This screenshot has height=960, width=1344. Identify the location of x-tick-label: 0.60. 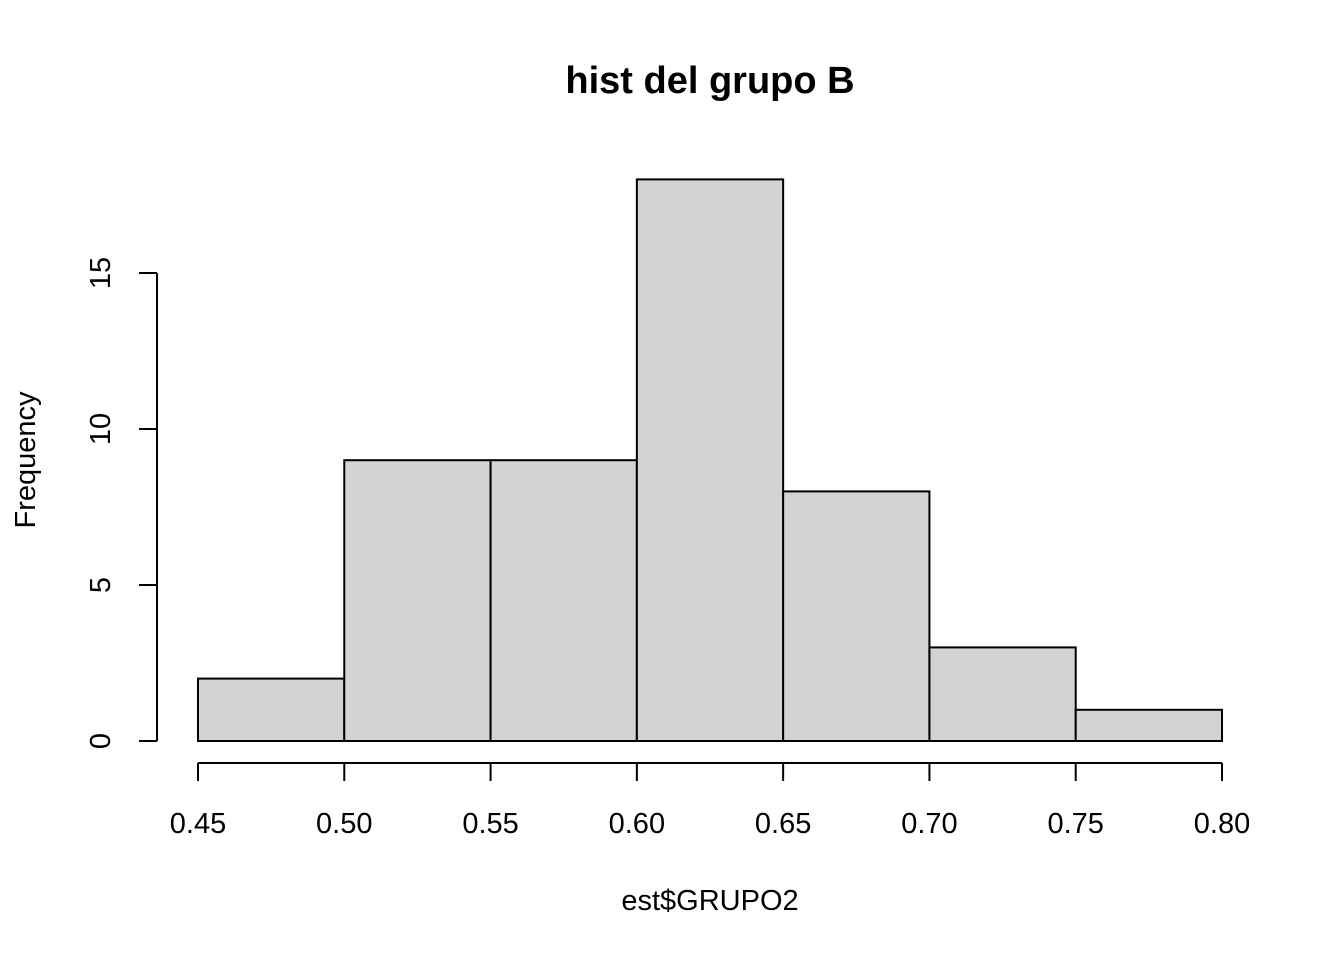
(637, 824).